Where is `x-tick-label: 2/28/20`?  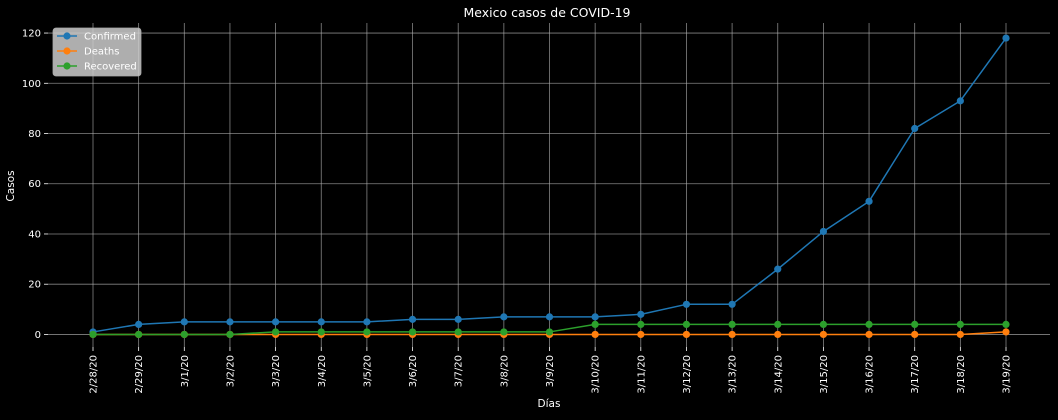 x-tick-label: 2/28/20 is located at coordinates (94, 374).